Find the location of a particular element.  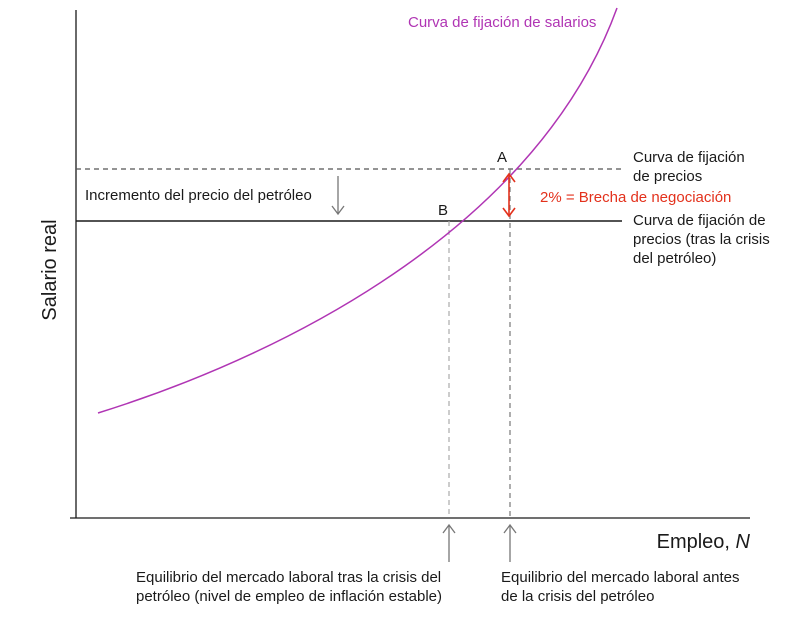

price-setting-curve-label: Curva de fijación de precios is located at coordinates (691, 167).